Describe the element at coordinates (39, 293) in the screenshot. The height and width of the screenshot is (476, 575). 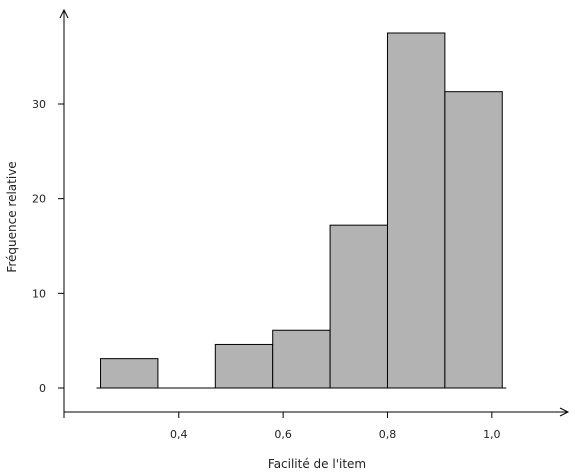
I see `y-tick-label: 10` at that location.